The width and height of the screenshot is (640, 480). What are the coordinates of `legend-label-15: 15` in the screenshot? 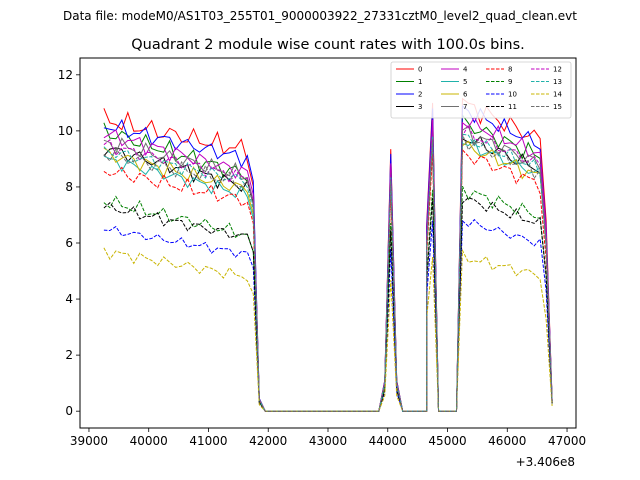 It's located at (557, 107).